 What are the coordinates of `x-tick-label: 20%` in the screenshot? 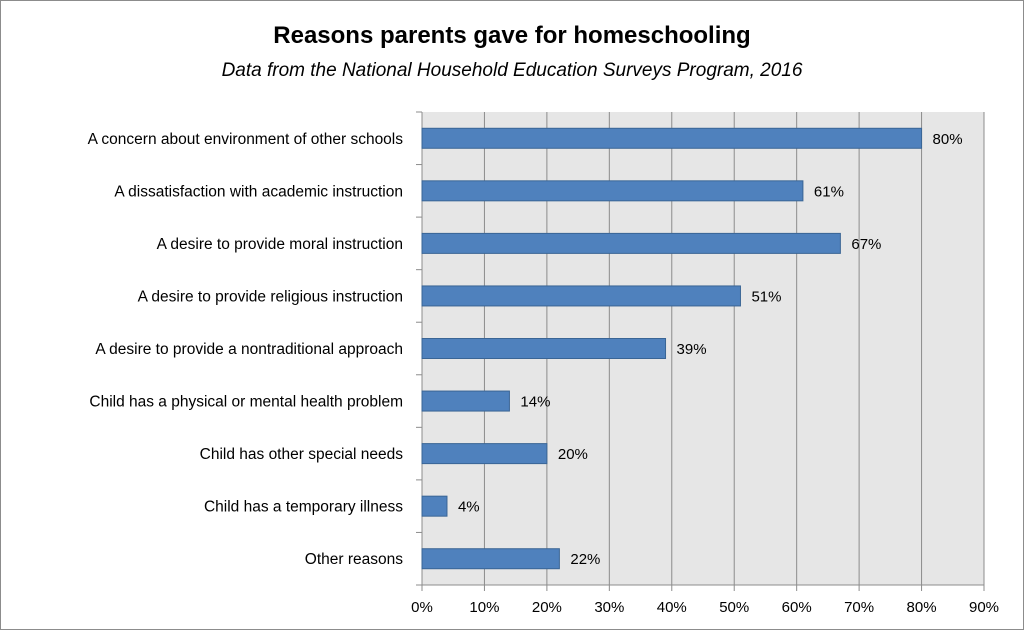 It's located at (547, 607).